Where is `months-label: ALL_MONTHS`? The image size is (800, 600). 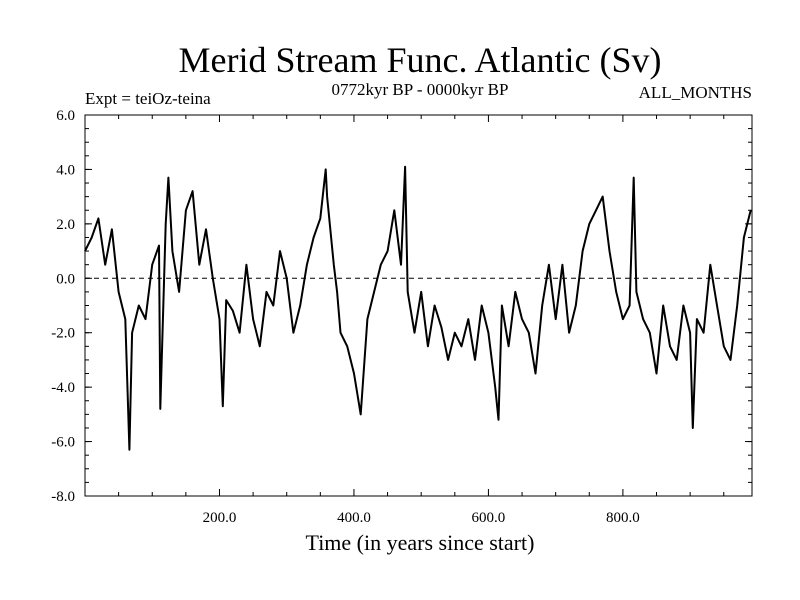
months-label: ALL_MONTHS is located at coordinates (695, 92).